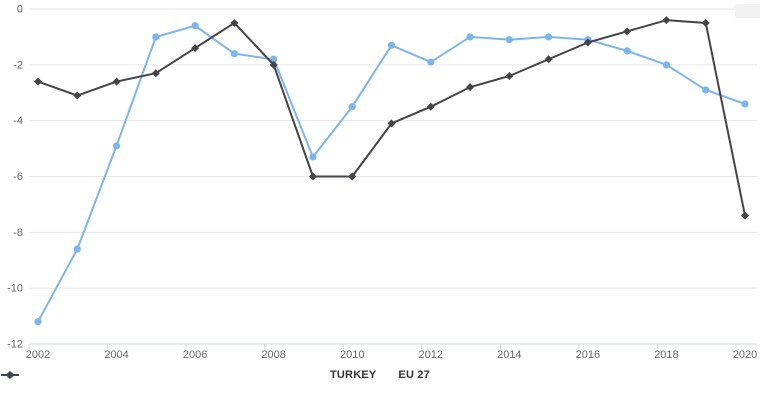 The image size is (760, 400). I want to click on point-eu27-2015, so click(548, 59).